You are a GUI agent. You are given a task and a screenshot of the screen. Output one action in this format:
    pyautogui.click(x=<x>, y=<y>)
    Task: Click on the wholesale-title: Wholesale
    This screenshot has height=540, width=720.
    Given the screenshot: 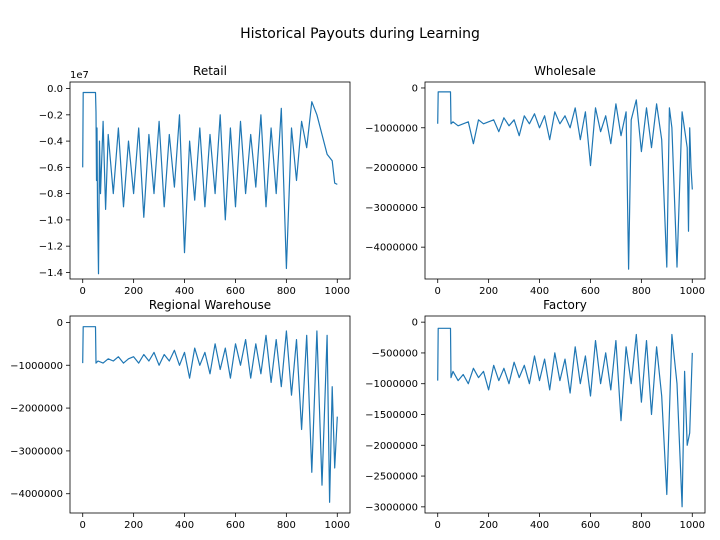 What is the action you would take?
    pyautogui.click(x=565, y=71)
    